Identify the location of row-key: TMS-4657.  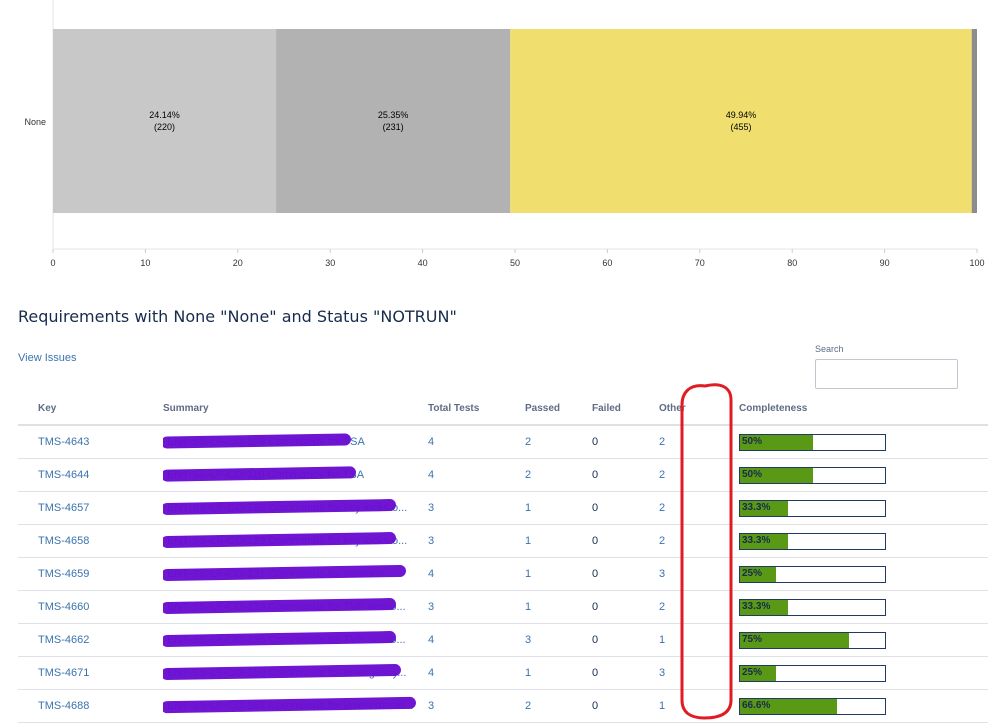
(90, 508).